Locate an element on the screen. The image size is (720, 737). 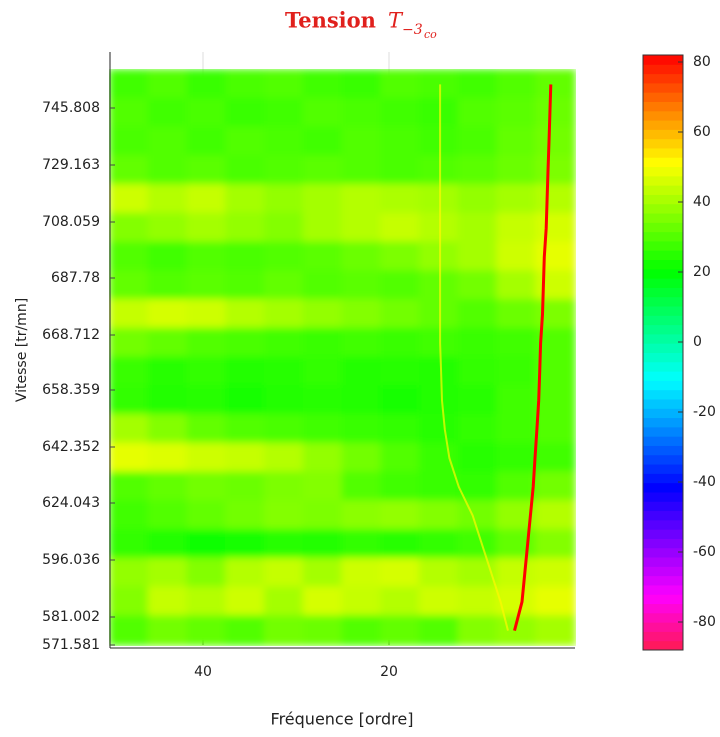
colorbar-tick-label: -60 is located at coordinates (704, 552).